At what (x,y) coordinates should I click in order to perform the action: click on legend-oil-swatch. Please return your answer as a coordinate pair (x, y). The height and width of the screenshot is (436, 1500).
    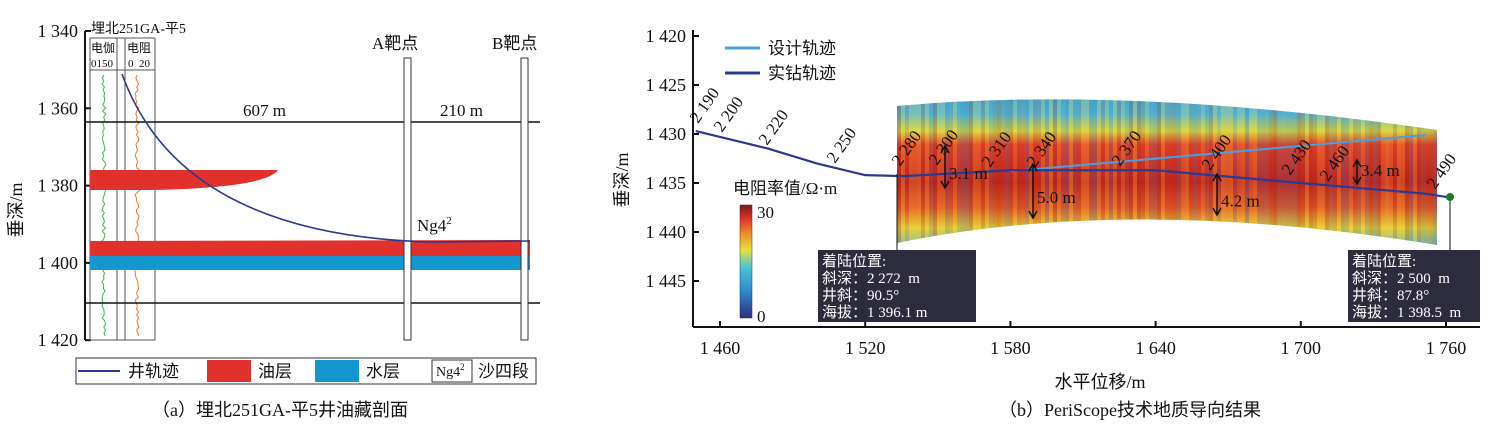
    Looking at the image, I should click on (229, 371).